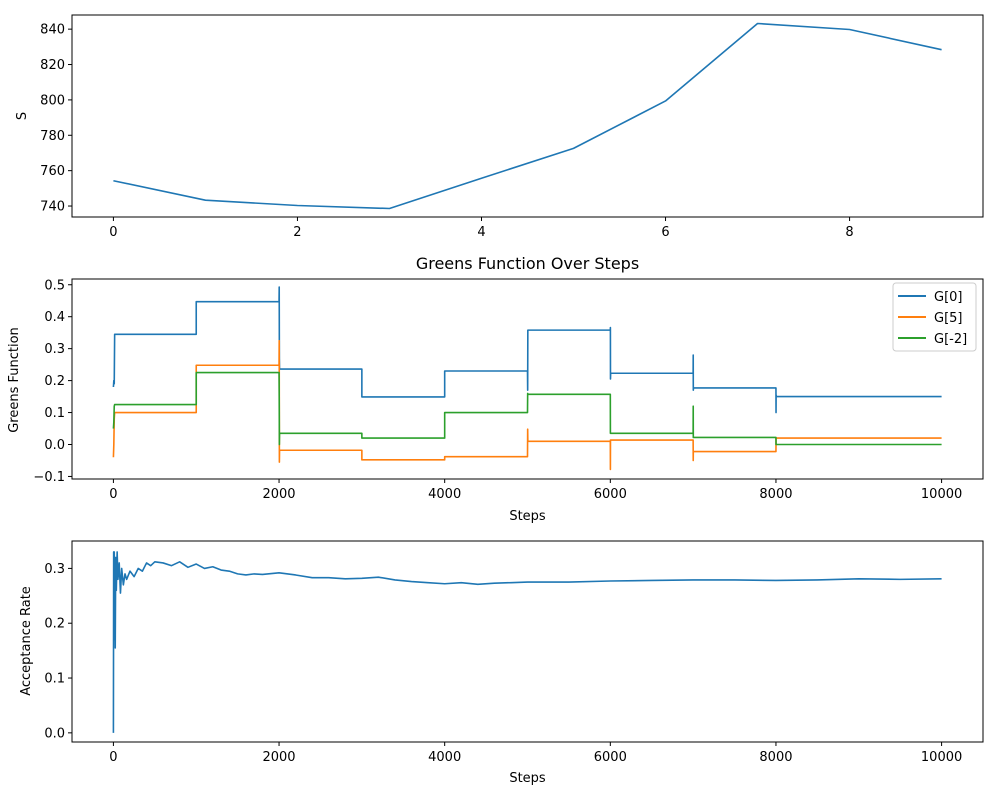 The height and width of the screenshot is (800, 1000). I want to click on y-tick-label: 800, so click(52, 100).